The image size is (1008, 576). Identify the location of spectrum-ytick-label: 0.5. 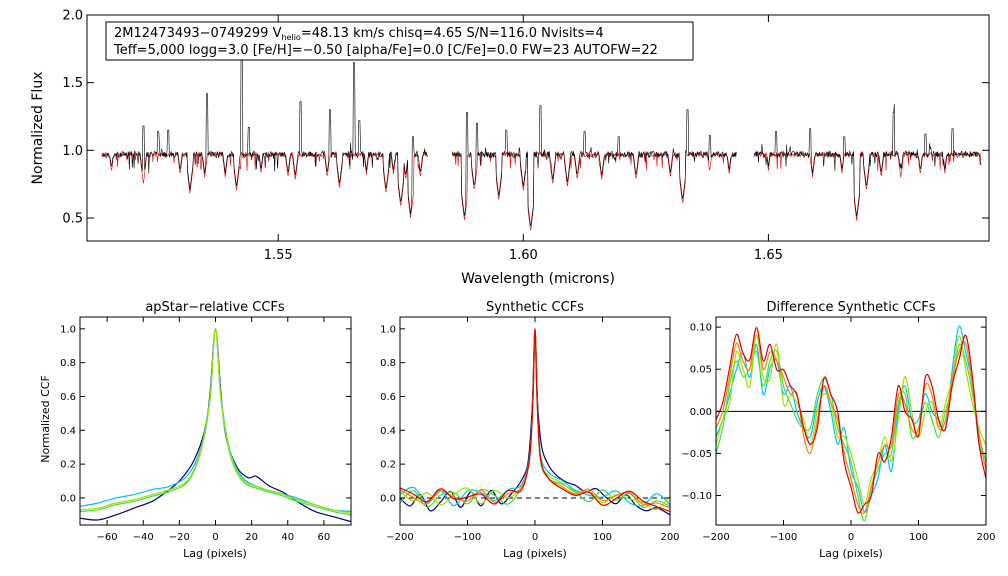
(72, 219).